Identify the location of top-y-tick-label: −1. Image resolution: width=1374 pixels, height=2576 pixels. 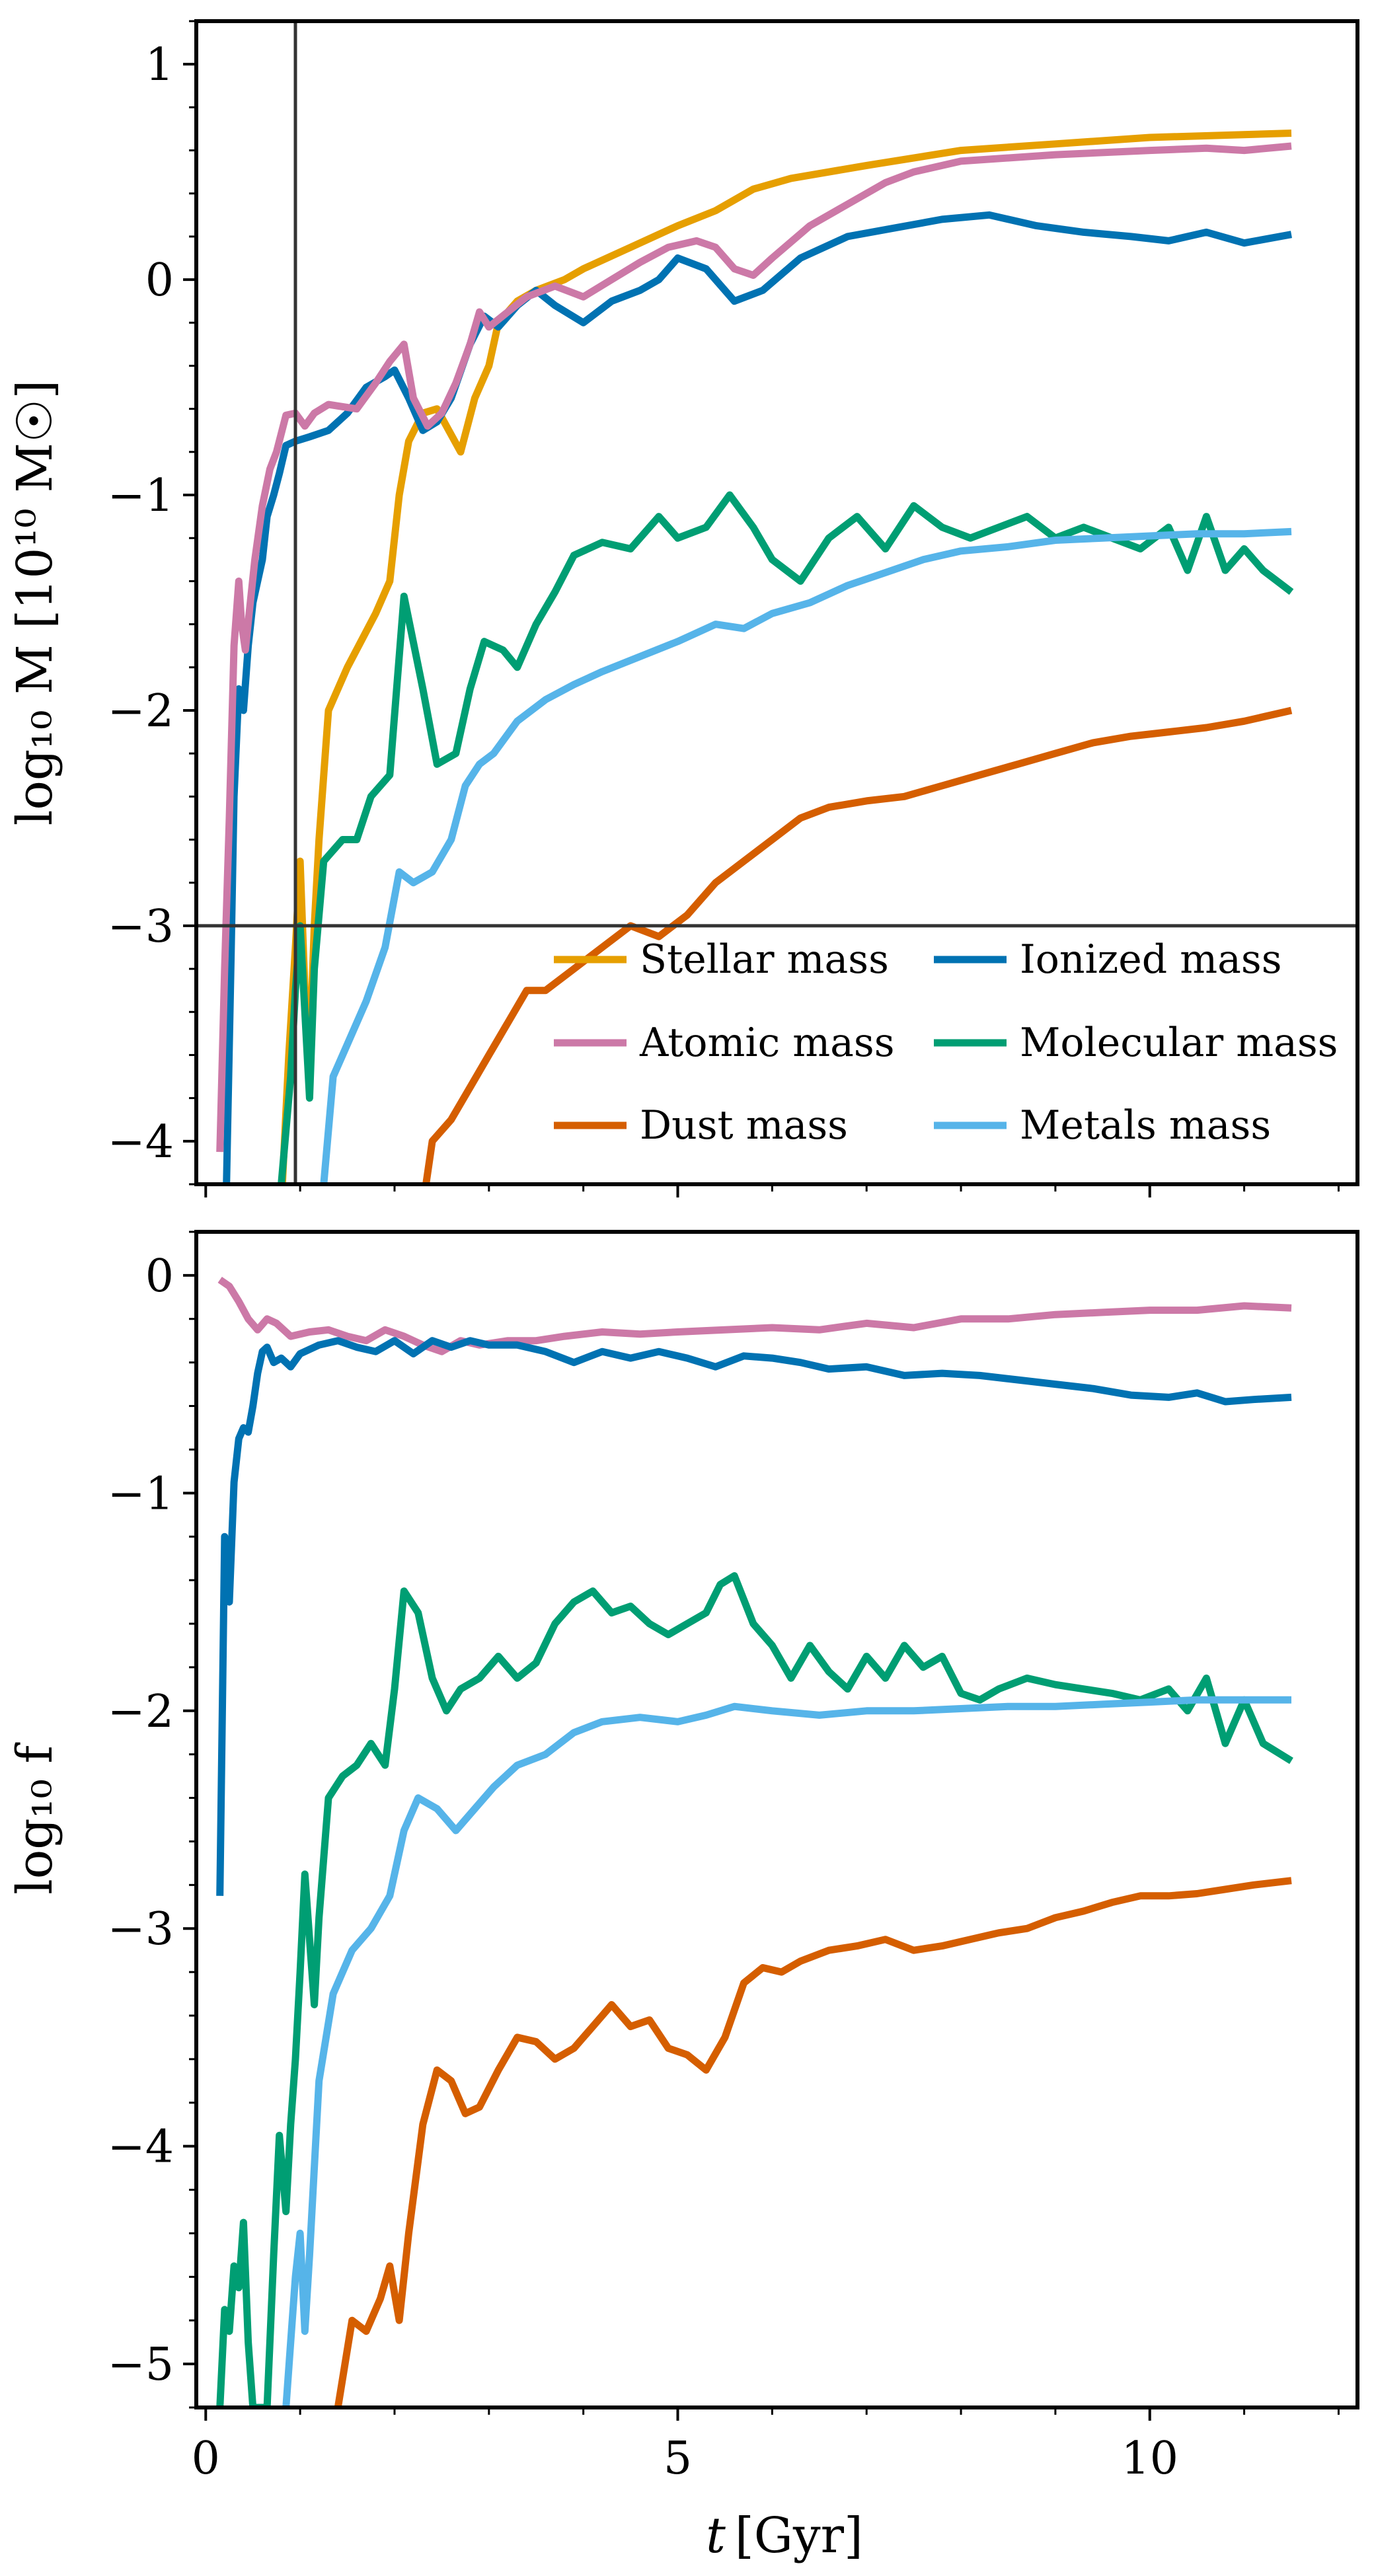
(141, 496).